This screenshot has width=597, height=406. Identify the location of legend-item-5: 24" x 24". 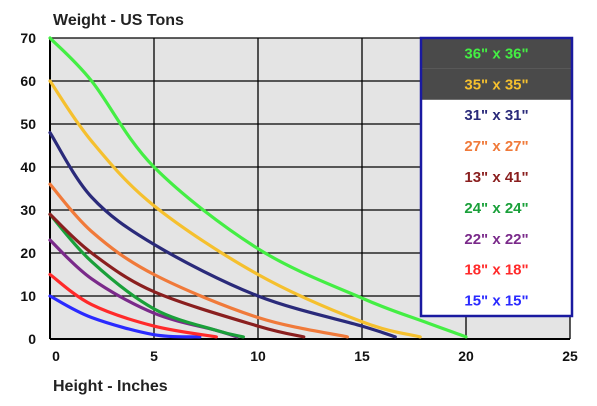
(496, 208).